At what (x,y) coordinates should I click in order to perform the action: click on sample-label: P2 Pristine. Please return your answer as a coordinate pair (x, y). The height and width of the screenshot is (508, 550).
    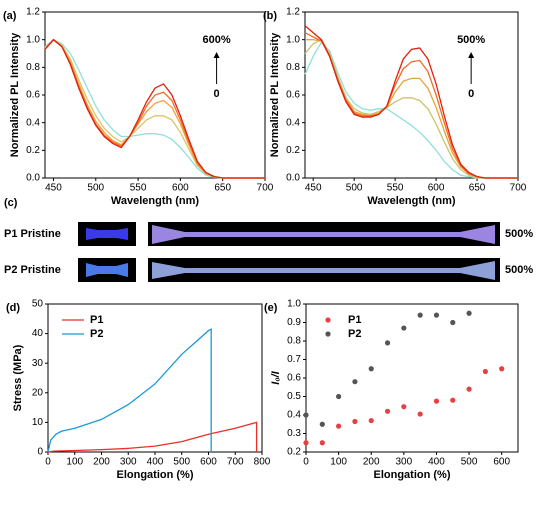
    Looking at the image, I should click on (32, 270).